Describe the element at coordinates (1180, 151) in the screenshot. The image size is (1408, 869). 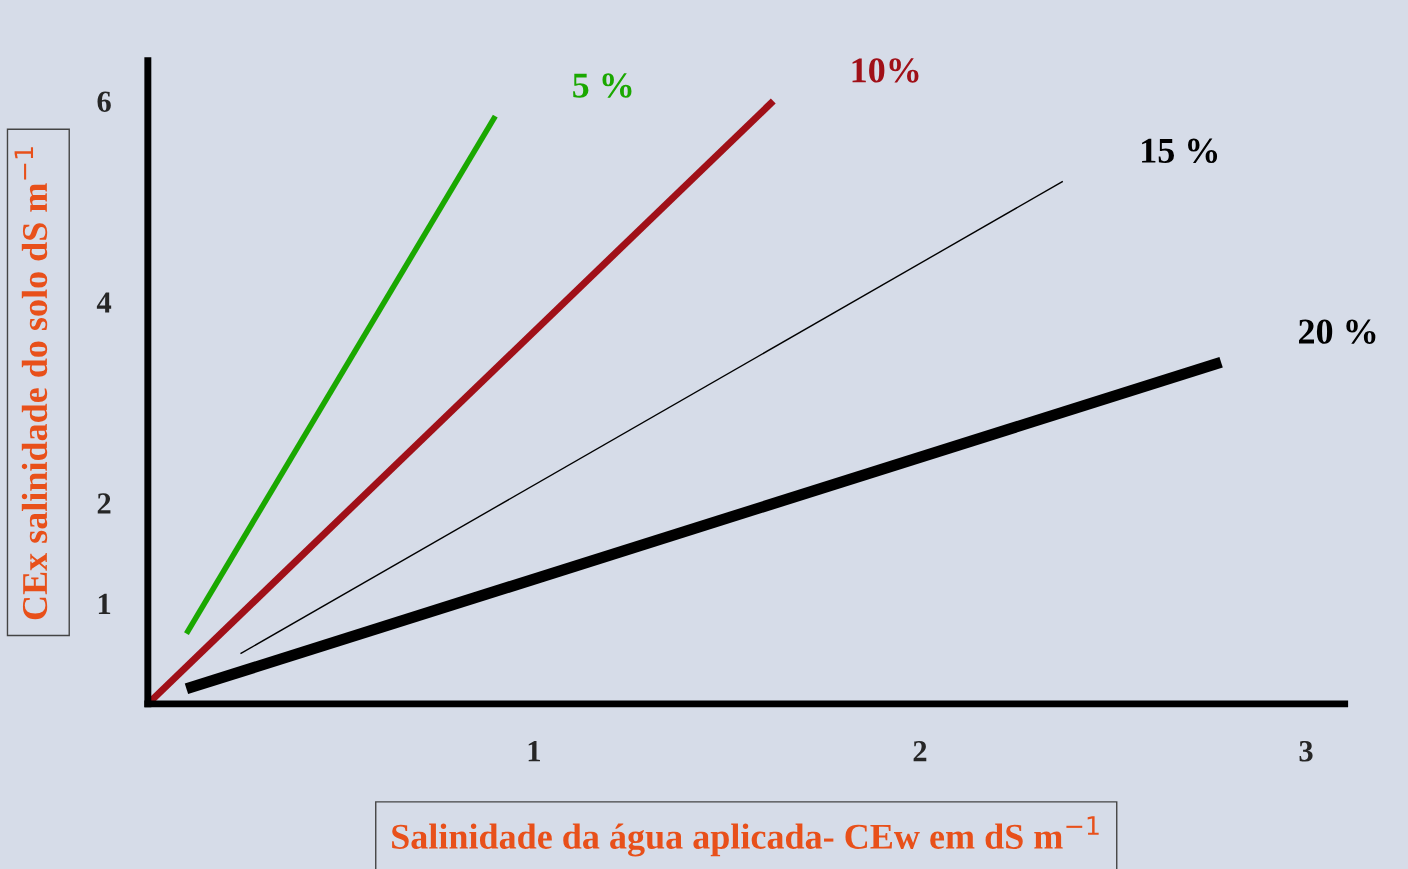
I see `text: 15 %` at that location.